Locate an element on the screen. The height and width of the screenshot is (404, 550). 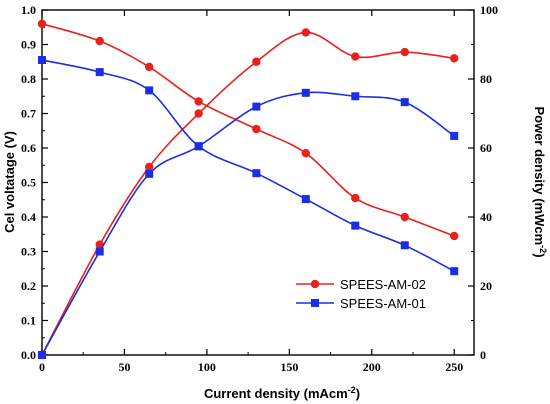
y-left-tick-label: 0.6 is located at coordinates (28, 148).